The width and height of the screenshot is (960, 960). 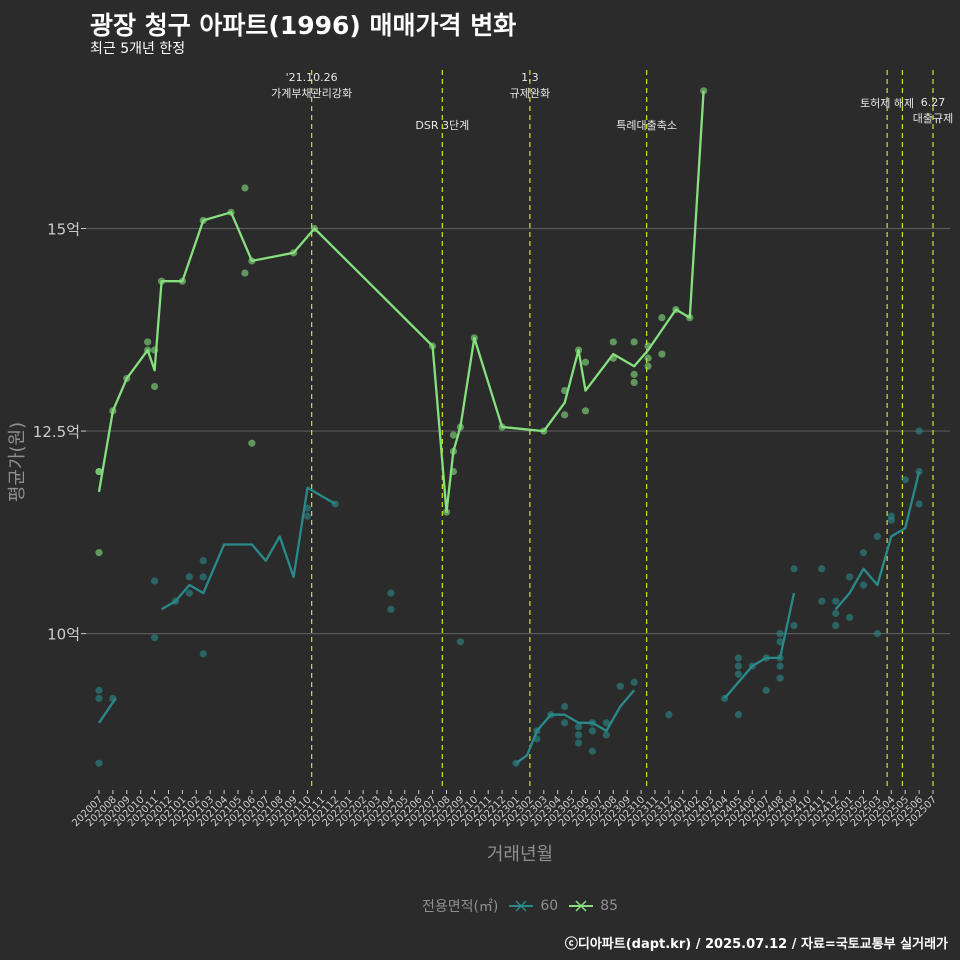 I want to click on legend-item-60: 60, so click(x=533, y=906).